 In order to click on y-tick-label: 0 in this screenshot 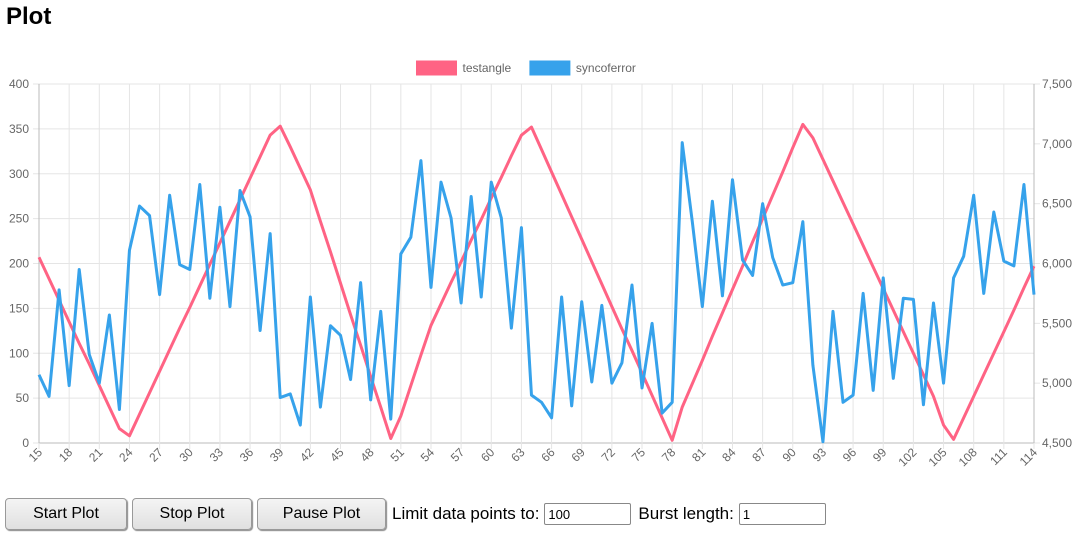, I will do `click(25, 443)`.